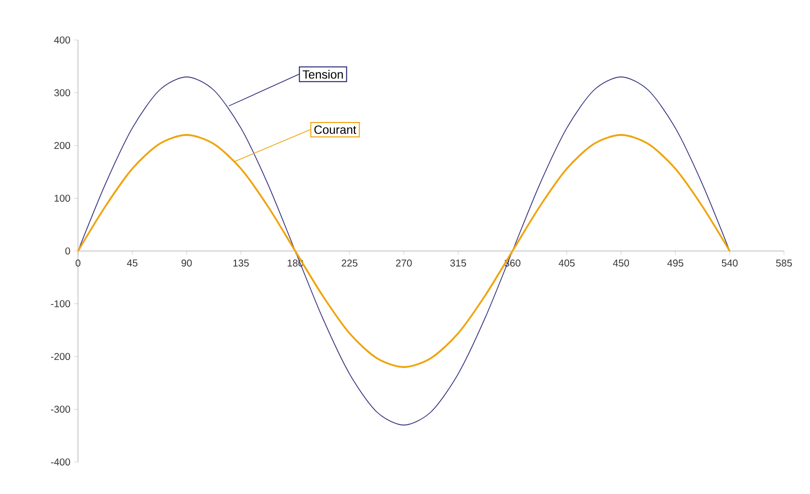 The image size is (810, 494). Describe the element at coordinates (62, 146) in the screenshot. I see `y-tick-label: 200` at that location.